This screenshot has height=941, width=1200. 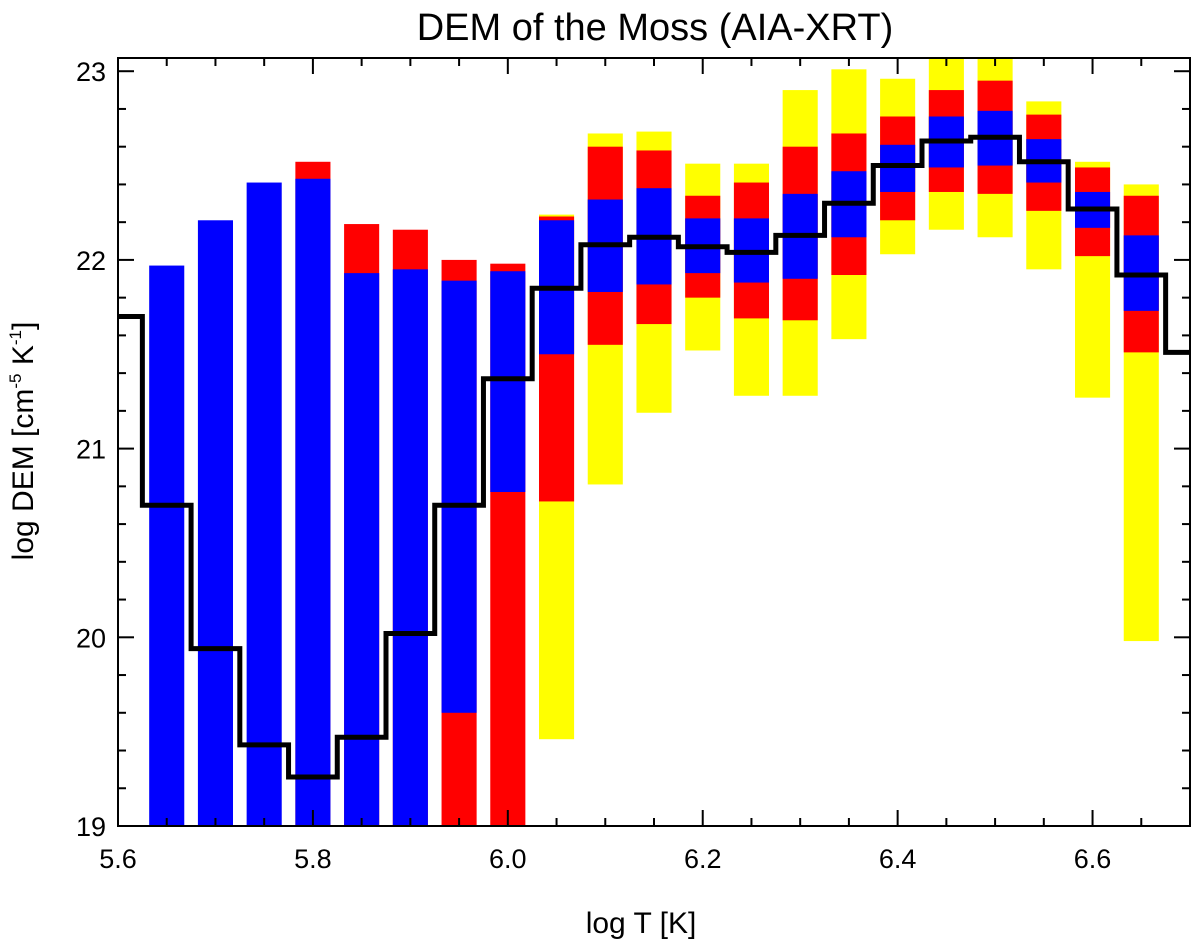 I want to click on y-axis-label-suffix: ], so click(x=23, y=326).